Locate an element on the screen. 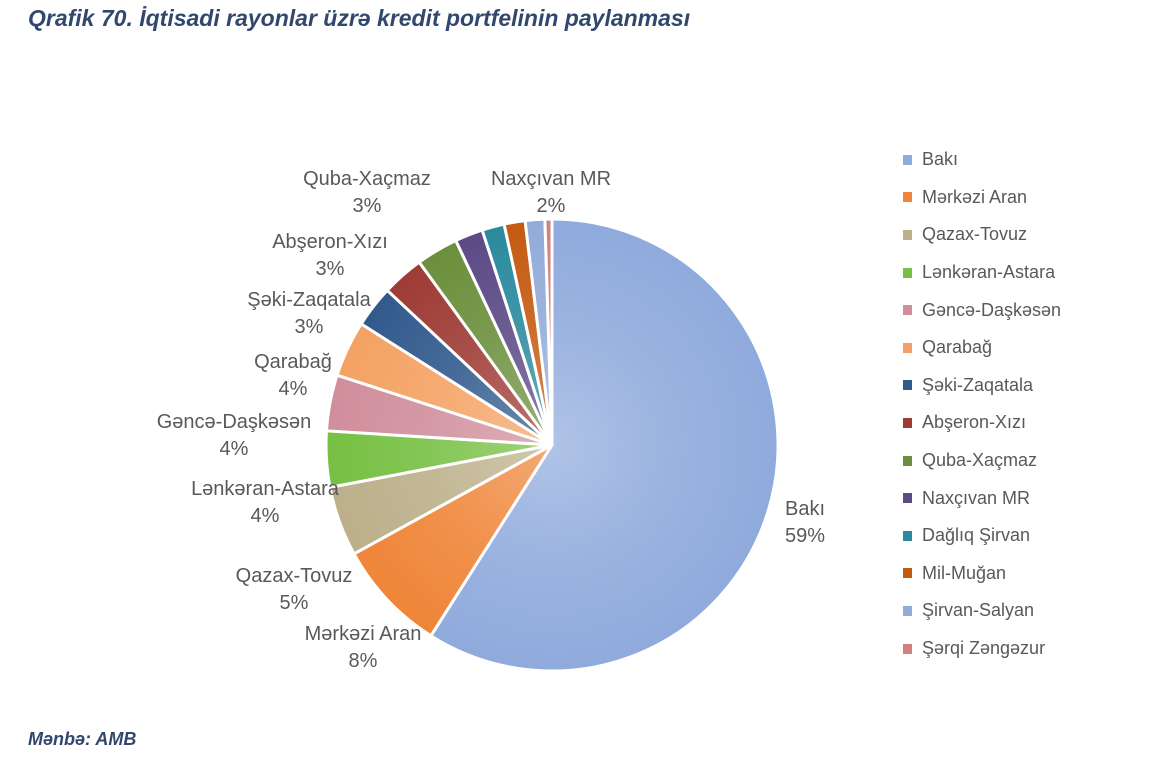  pie-callout-value: 59% is located at coordinates (805, 536).